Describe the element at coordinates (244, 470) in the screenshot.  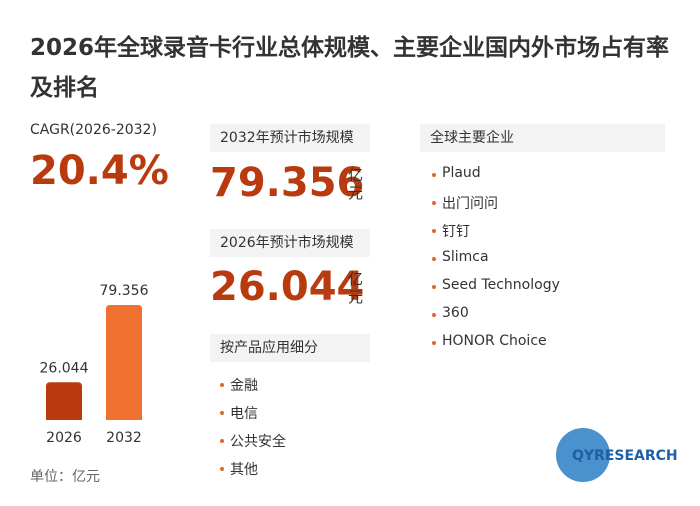
I see `list-item: 其他` at that location.